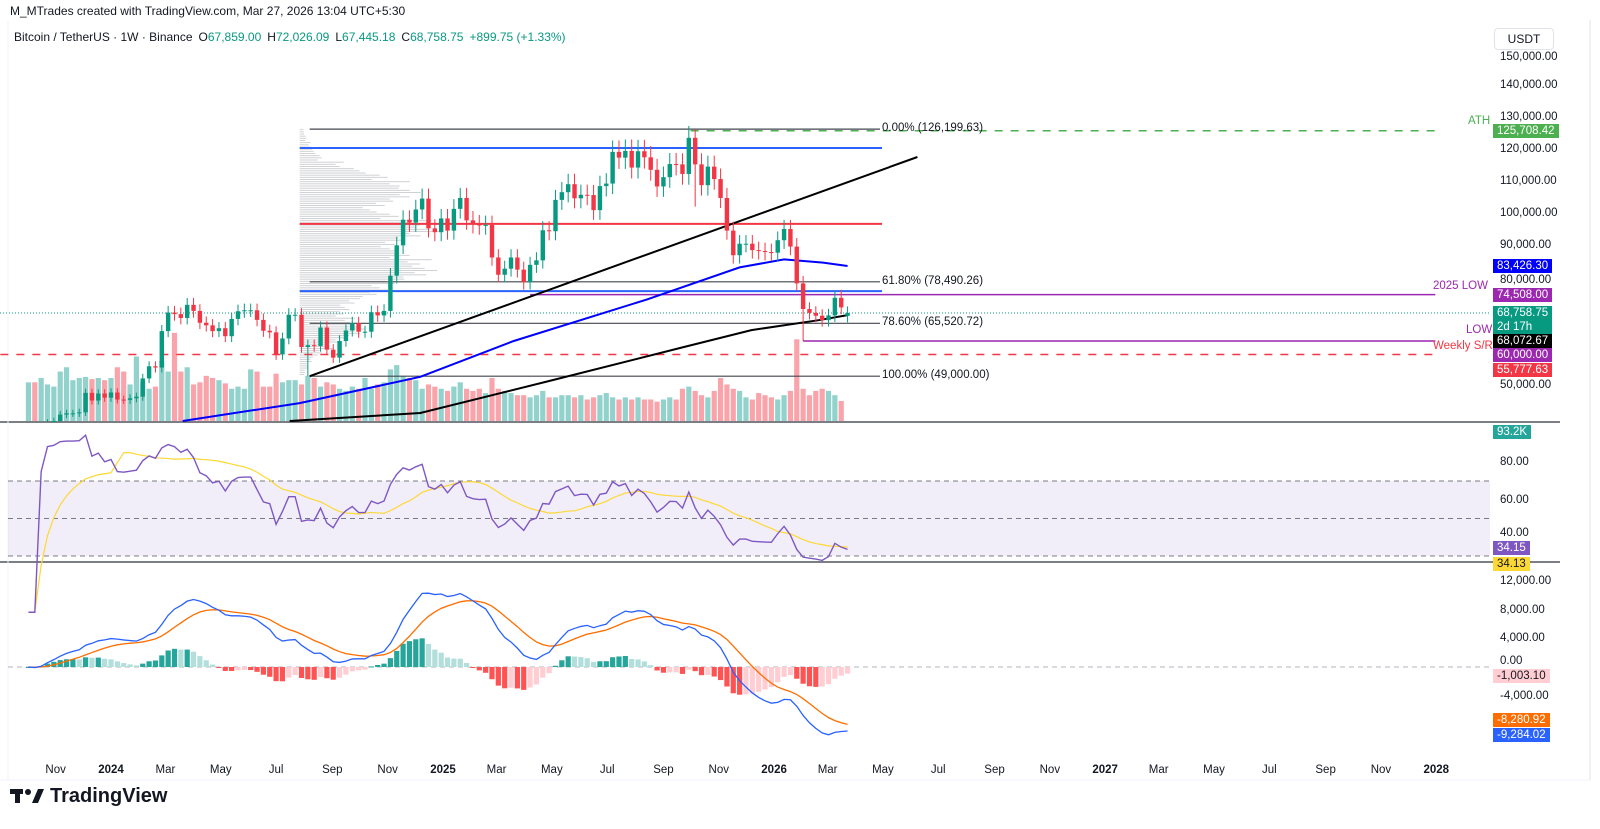  Describe the element at coordinates (438, 663) in the screenshot. I see `macd-signal-line` at that location.